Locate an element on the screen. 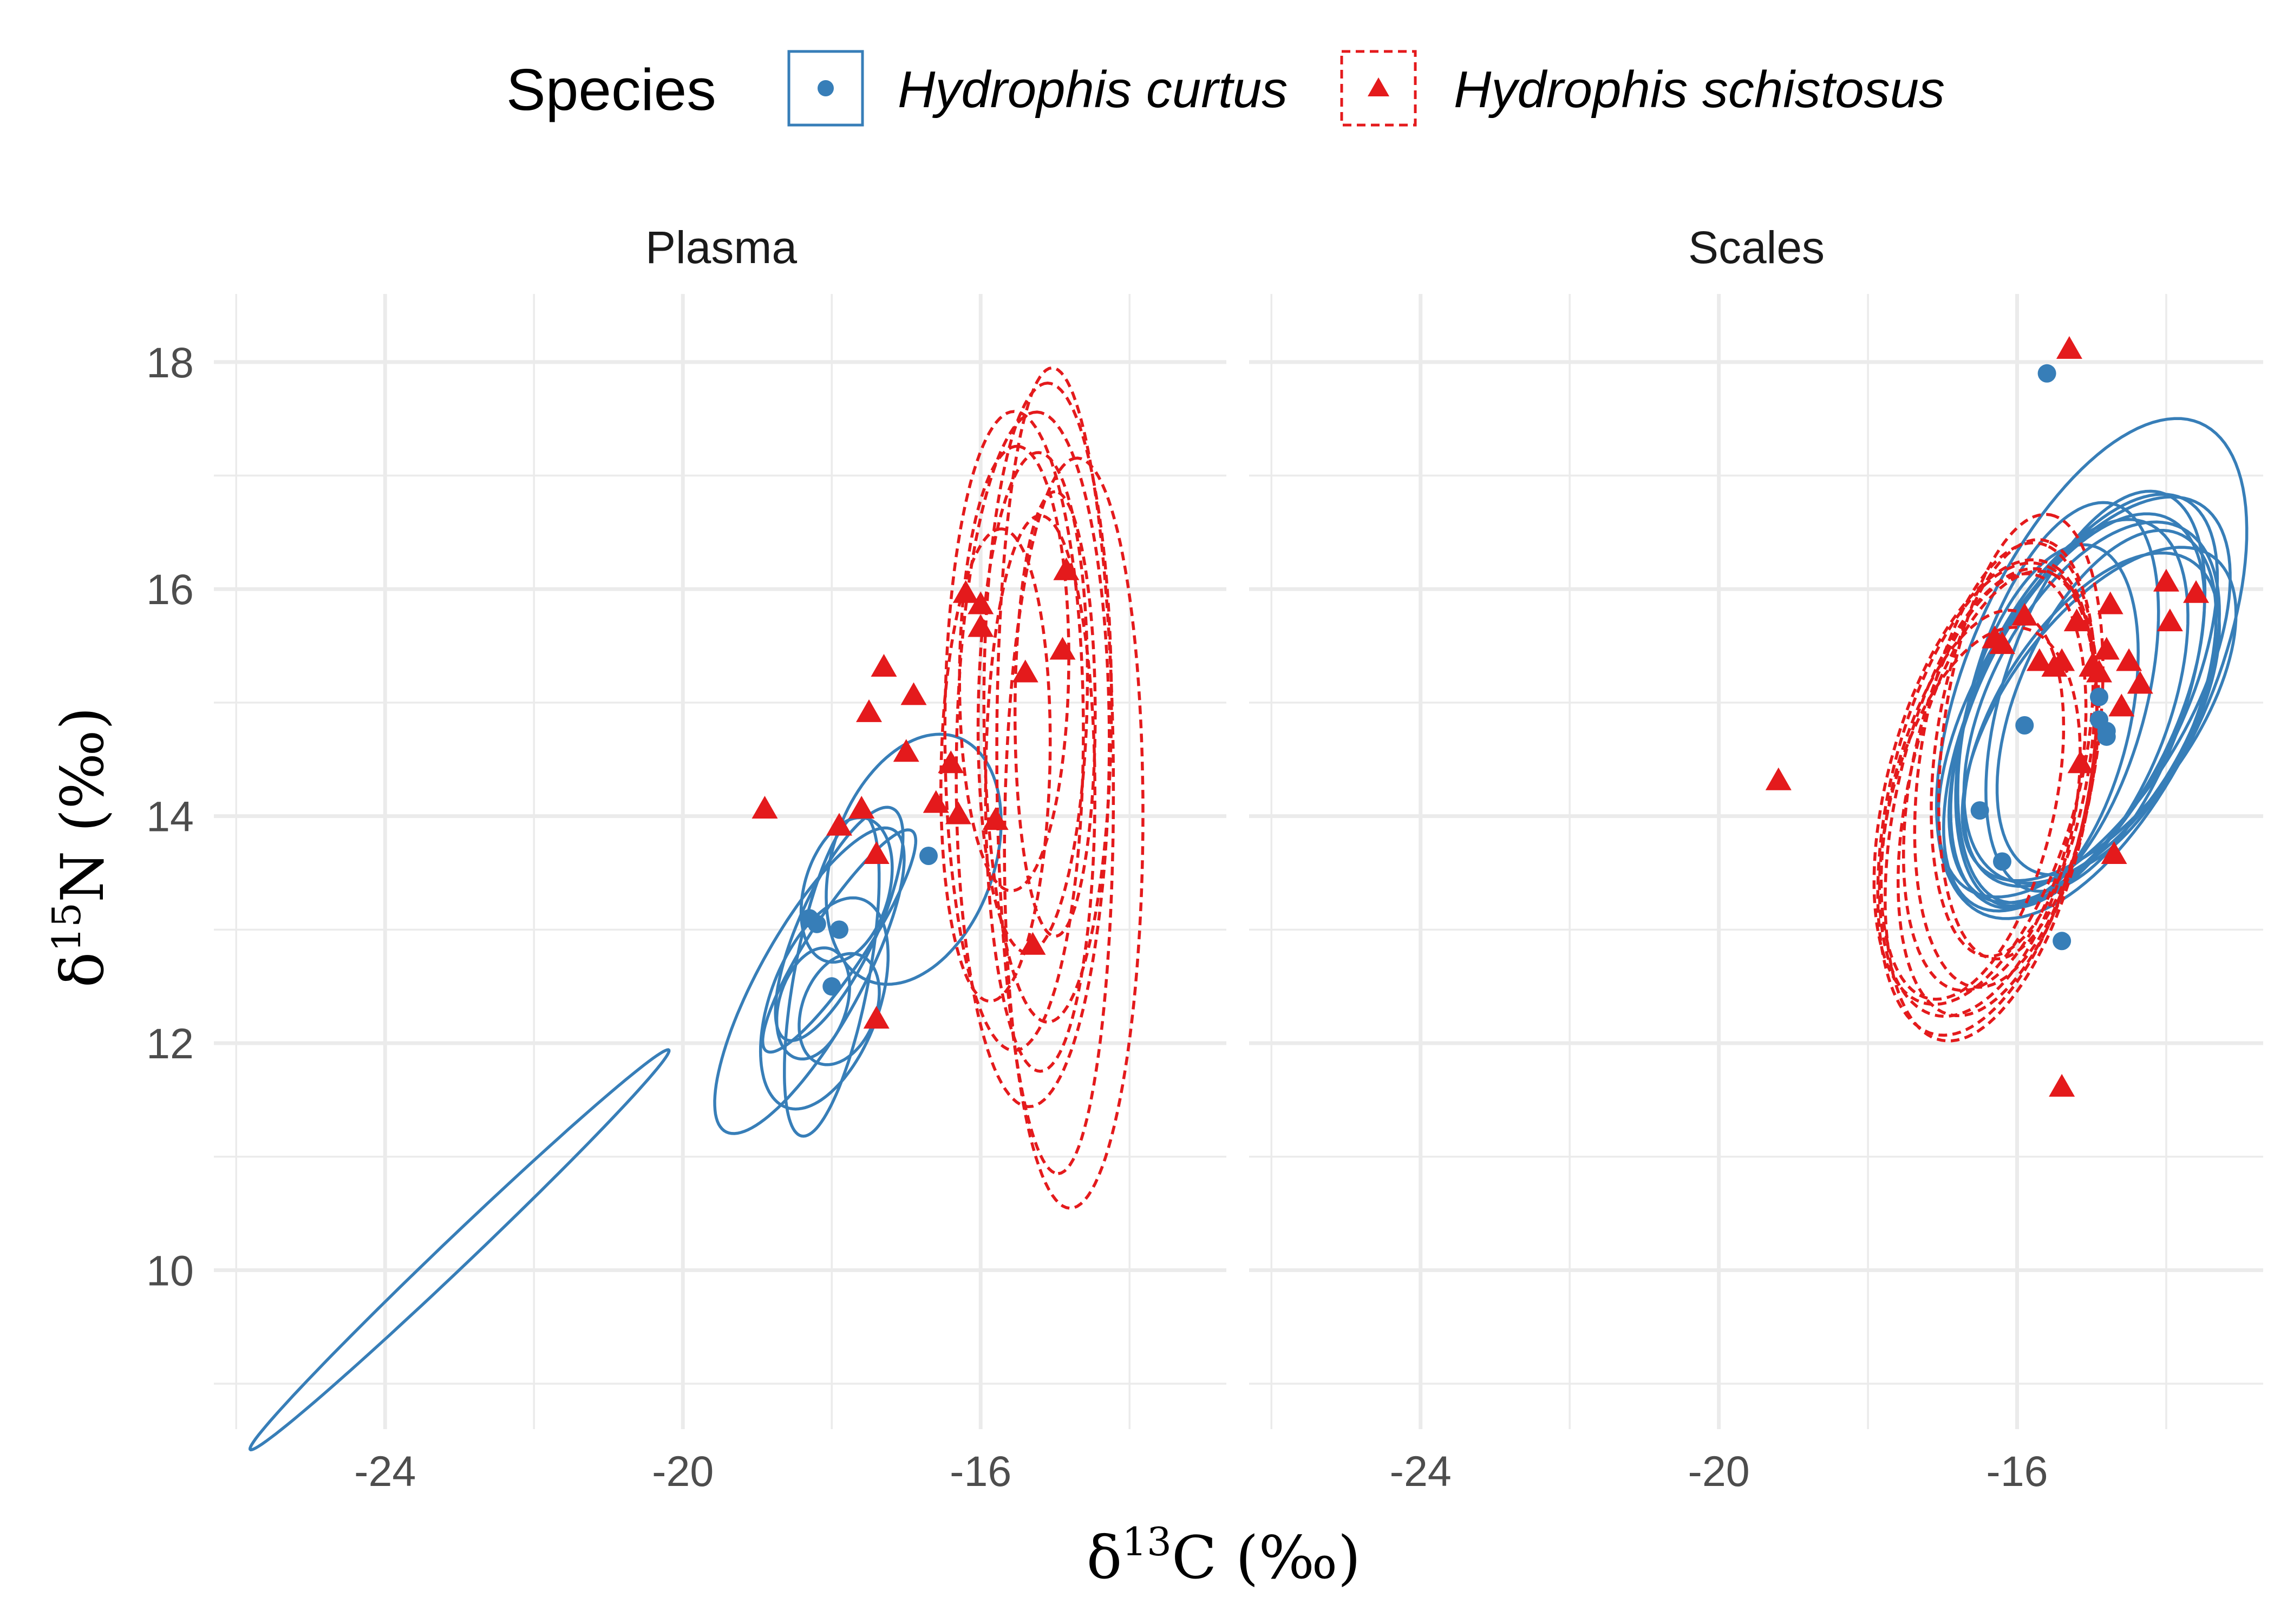 The width and height of the screenshot is (2274, 1624). y-axis-tick-labels: 10 12 14 16 18 is located at coordinates (170, 817).